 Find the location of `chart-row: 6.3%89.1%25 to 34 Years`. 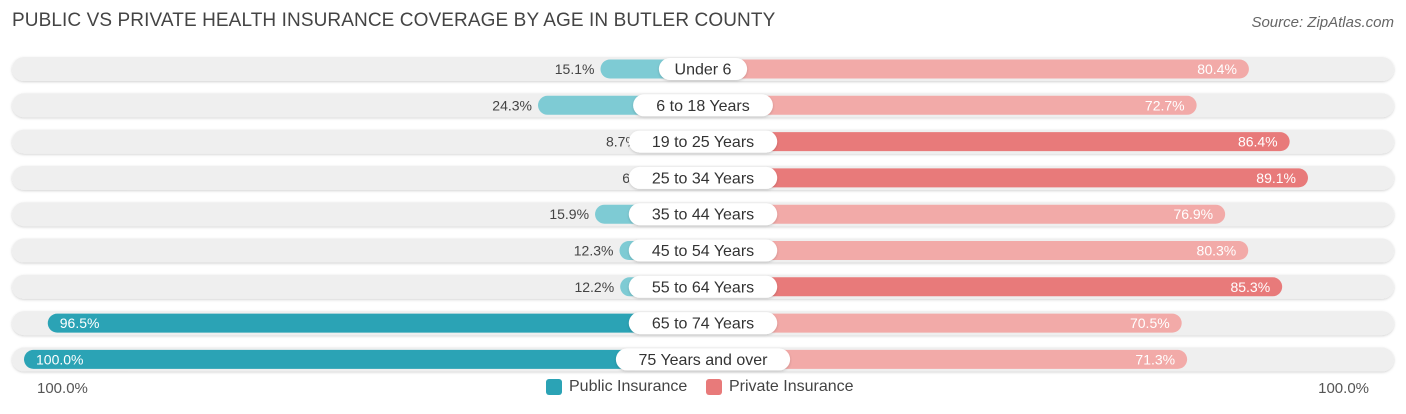

chart-row: 6.3%89.1%25 to 34 Years is located at coordinates (703, 177).